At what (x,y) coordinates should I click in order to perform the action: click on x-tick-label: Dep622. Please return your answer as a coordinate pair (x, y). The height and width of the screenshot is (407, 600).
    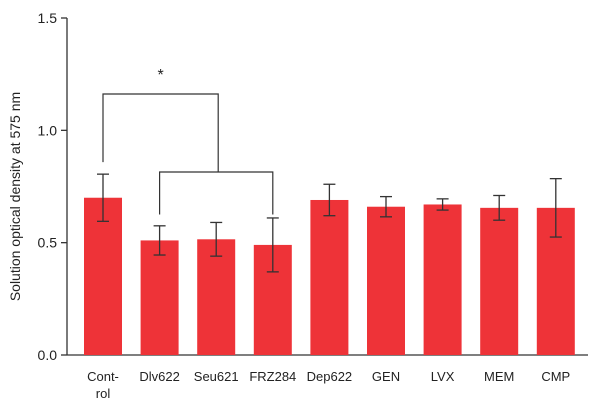
    Looking at the image, I should click on (330, 376).